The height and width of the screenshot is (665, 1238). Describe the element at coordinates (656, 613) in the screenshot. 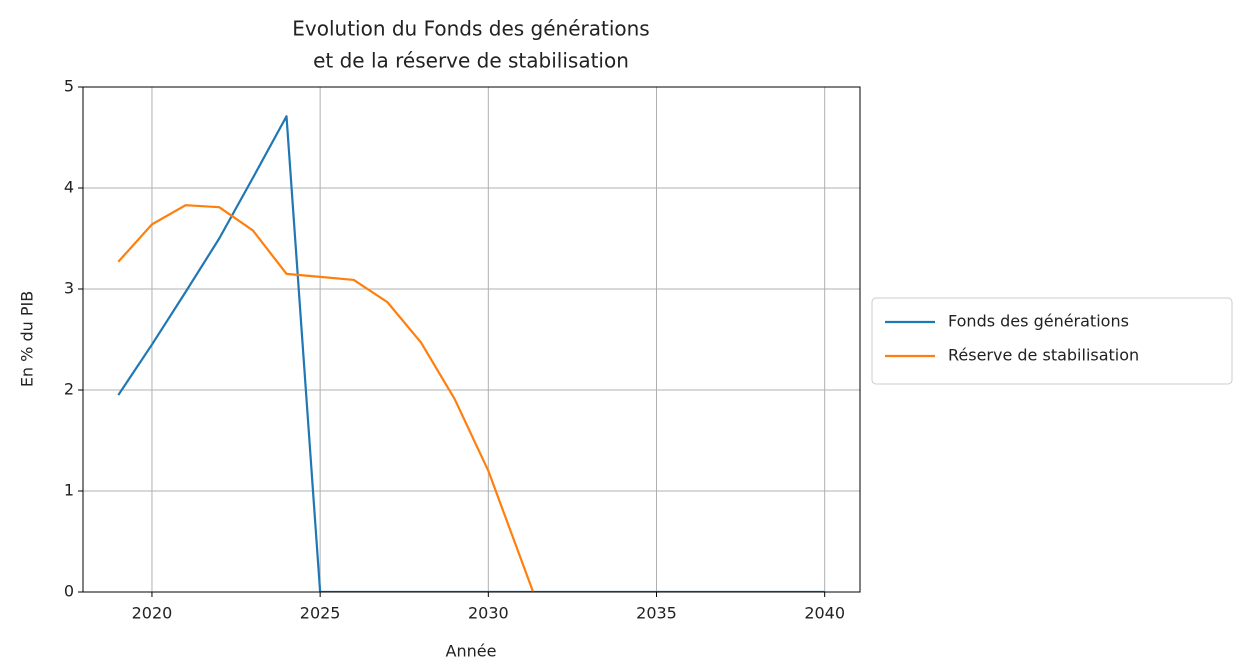

I see `x-tick-label: 2035` at that location.